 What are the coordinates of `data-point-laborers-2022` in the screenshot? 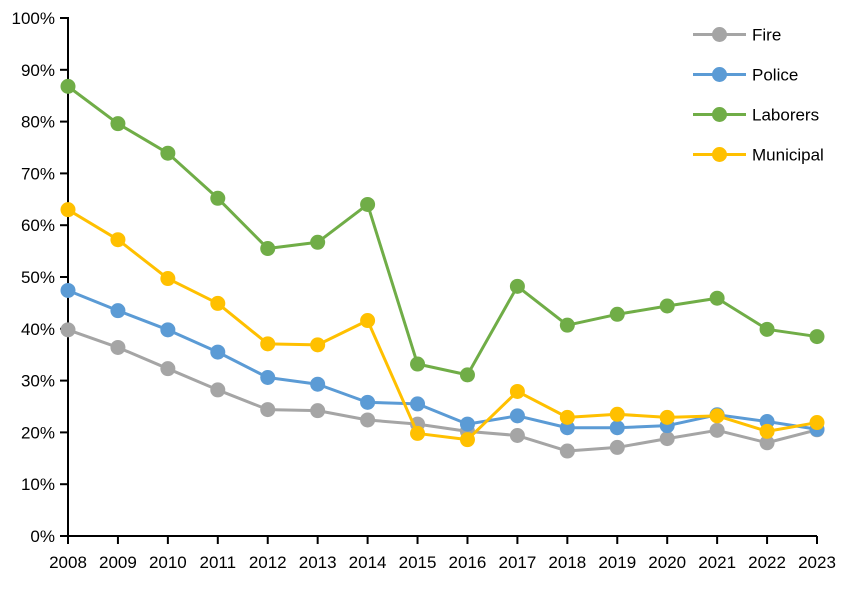 It's located at (767, 329).